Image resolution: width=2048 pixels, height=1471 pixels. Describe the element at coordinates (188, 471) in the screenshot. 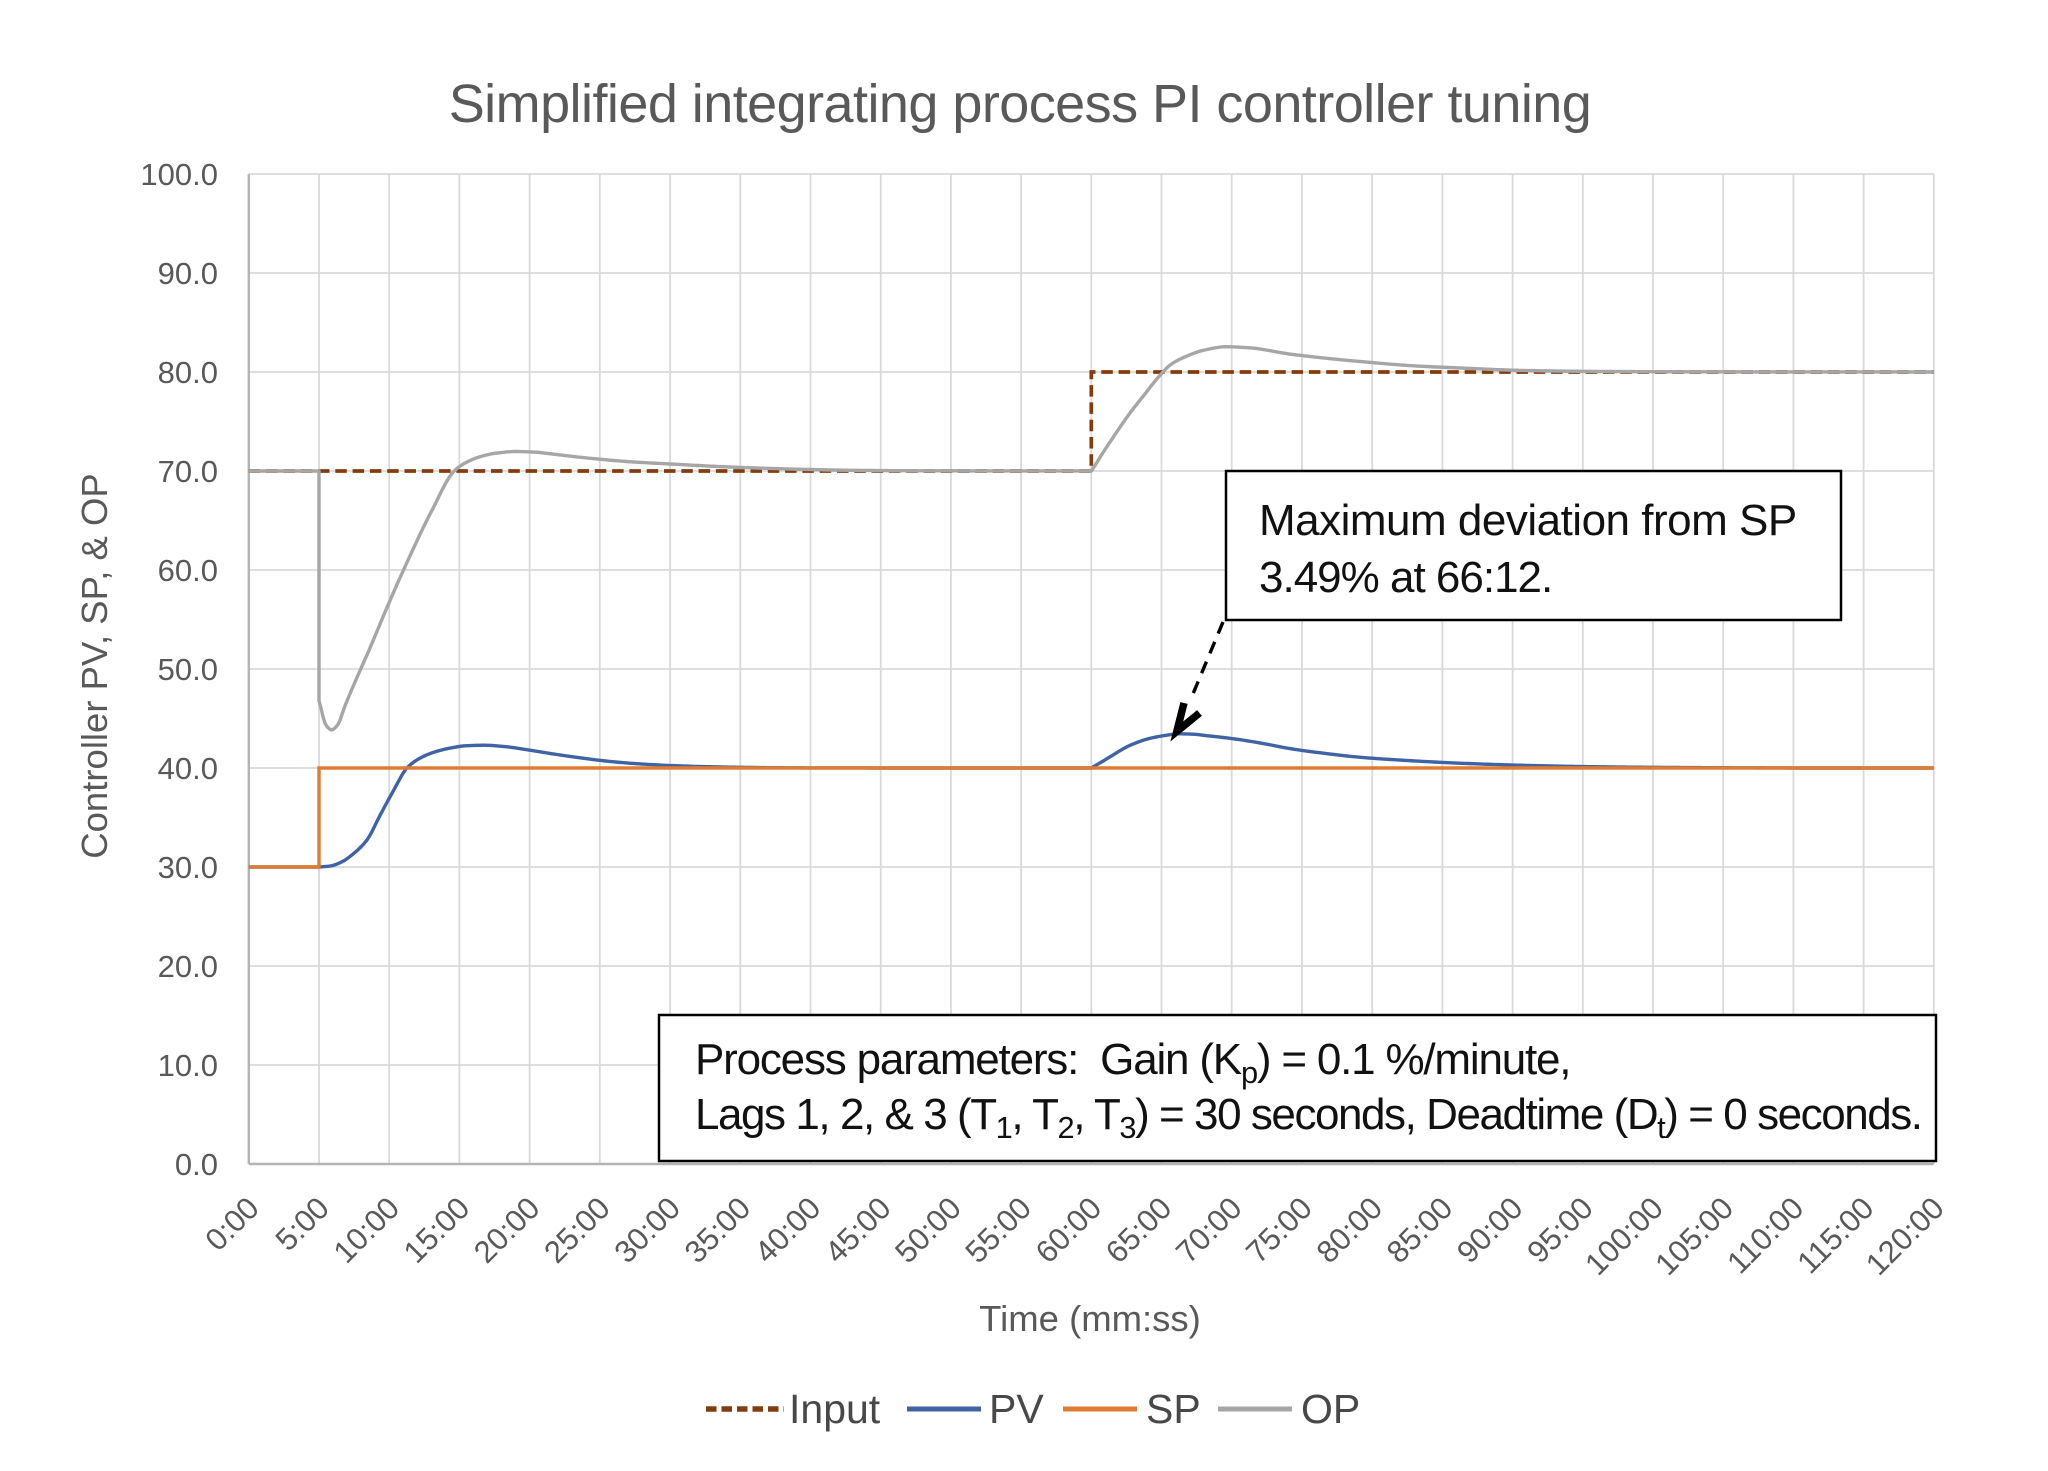

I see `svg-text: 70.0` at that location.